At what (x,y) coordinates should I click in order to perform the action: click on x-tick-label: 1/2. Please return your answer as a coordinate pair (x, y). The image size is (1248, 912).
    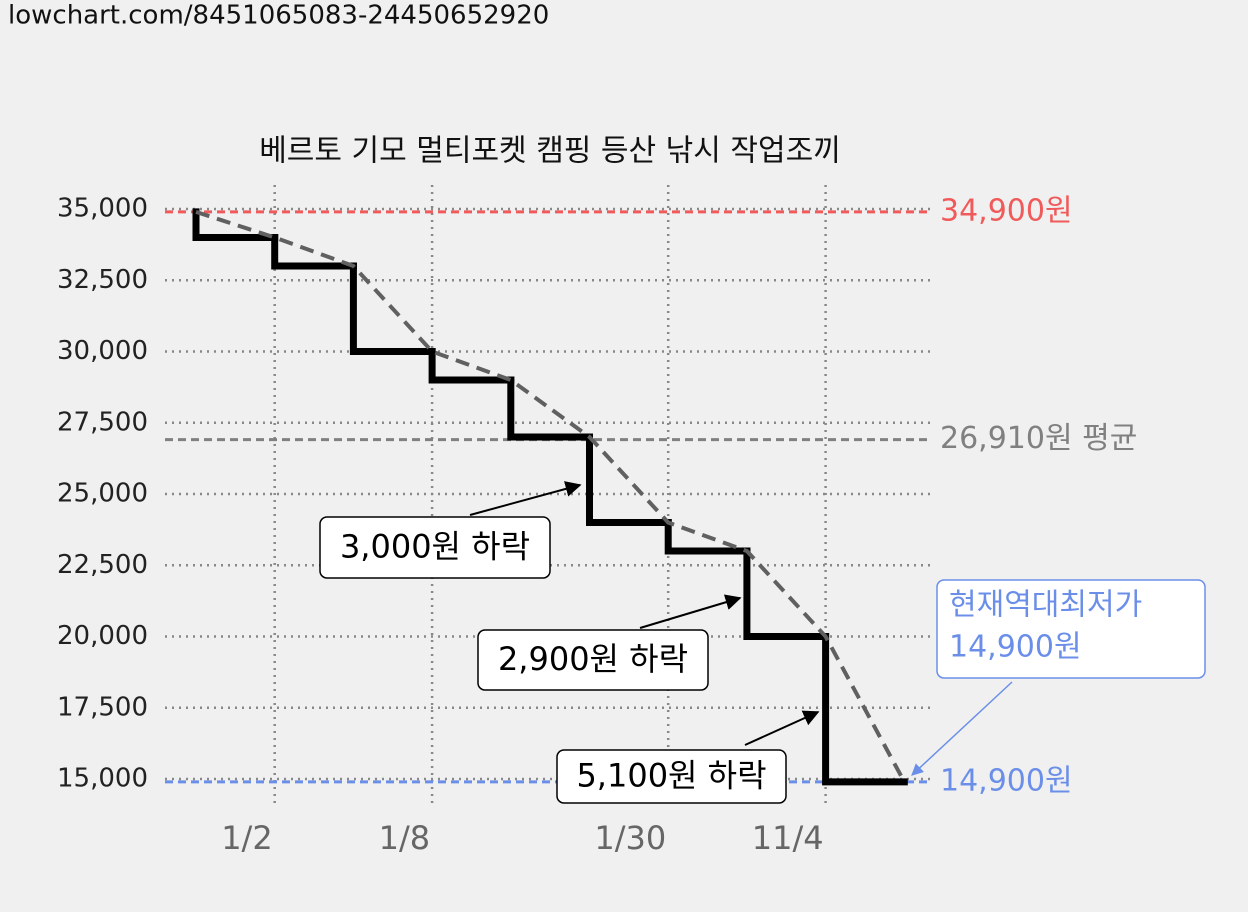
    Looking at the image, I should click on (247, 838).